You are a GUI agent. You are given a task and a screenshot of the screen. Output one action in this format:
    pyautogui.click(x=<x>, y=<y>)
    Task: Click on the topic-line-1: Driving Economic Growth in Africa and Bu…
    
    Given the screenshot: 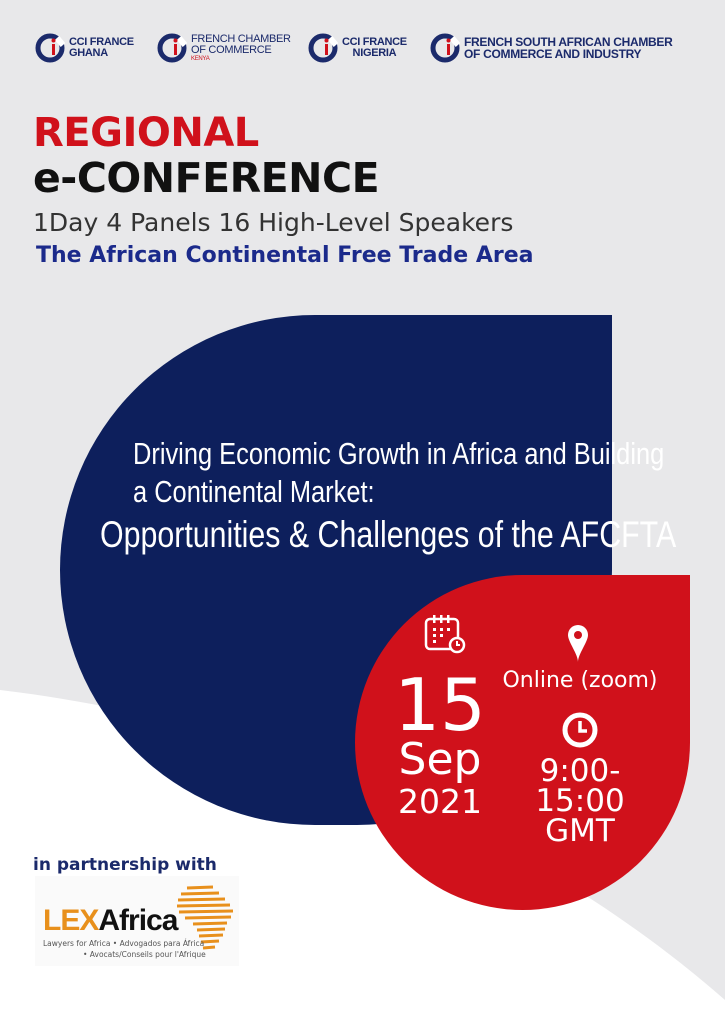 What is the action you would take?
    pyautogui.click(x=399, y=453)
    